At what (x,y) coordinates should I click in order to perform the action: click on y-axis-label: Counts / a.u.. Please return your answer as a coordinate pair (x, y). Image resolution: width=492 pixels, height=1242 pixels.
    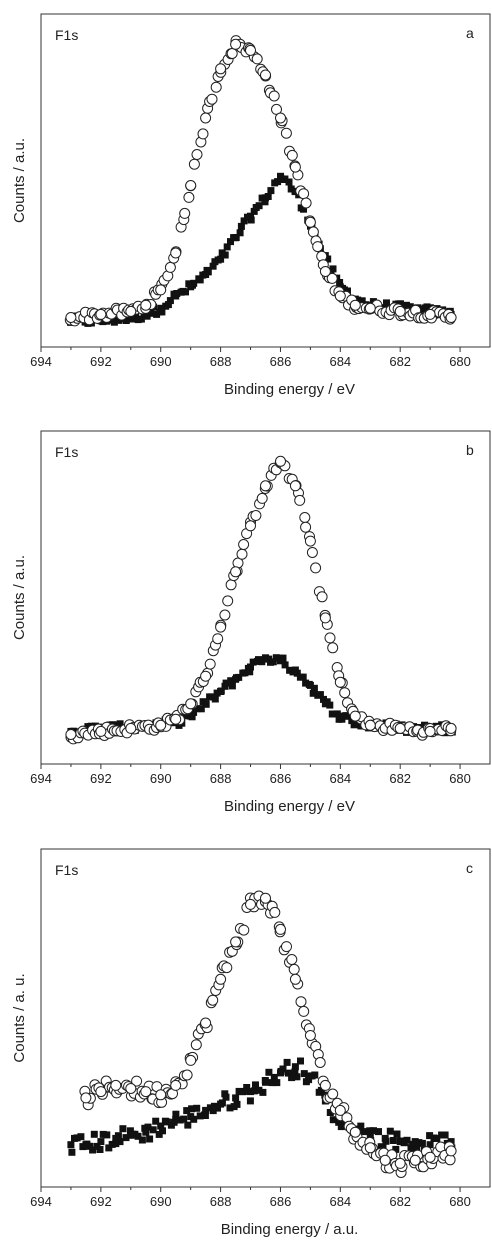
    Looking at the image, I should click on (19, 597).